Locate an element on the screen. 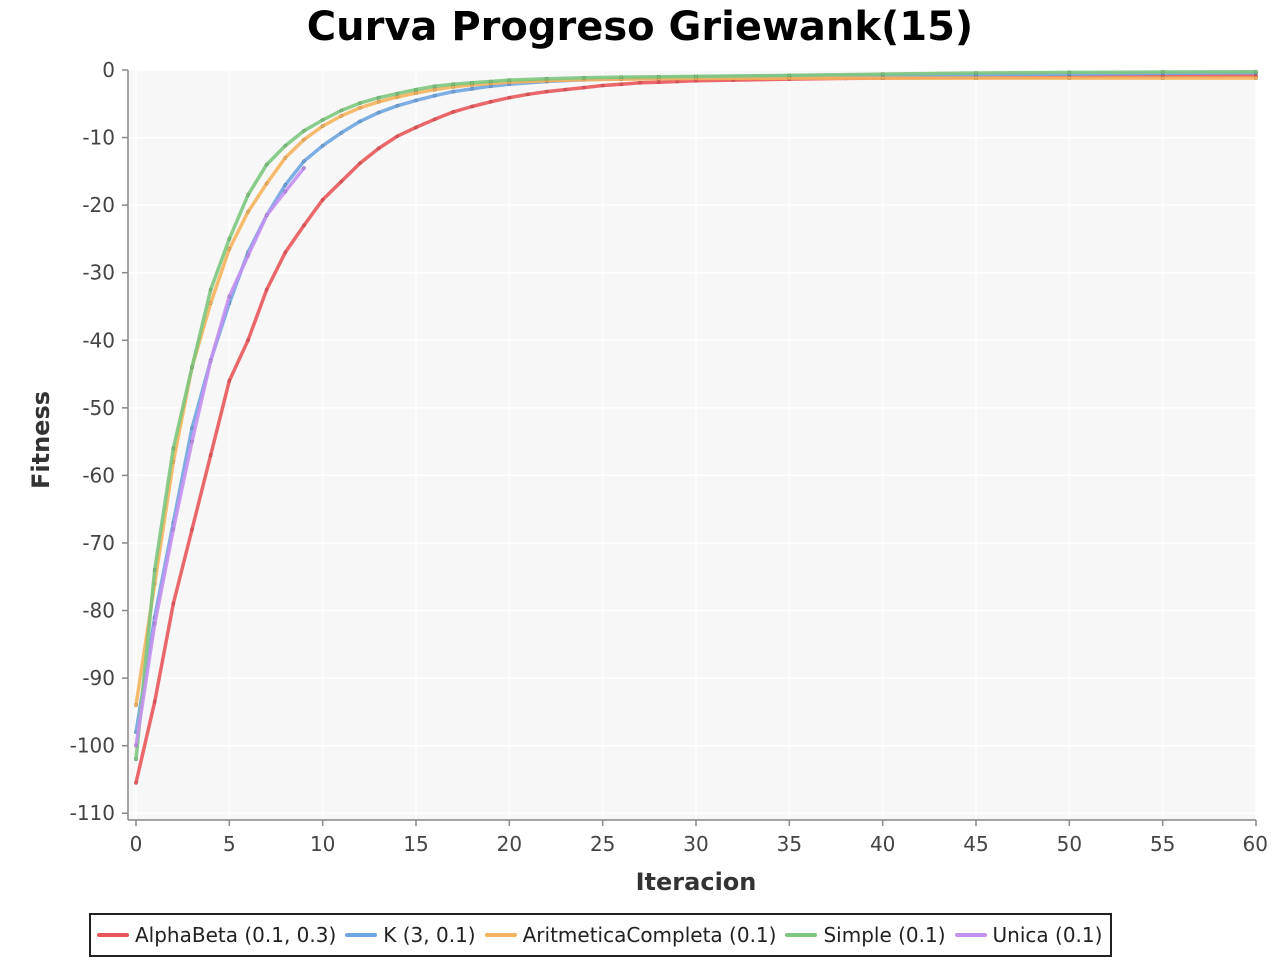  x-tick-label: 30 is located at coordinates (695, 844).